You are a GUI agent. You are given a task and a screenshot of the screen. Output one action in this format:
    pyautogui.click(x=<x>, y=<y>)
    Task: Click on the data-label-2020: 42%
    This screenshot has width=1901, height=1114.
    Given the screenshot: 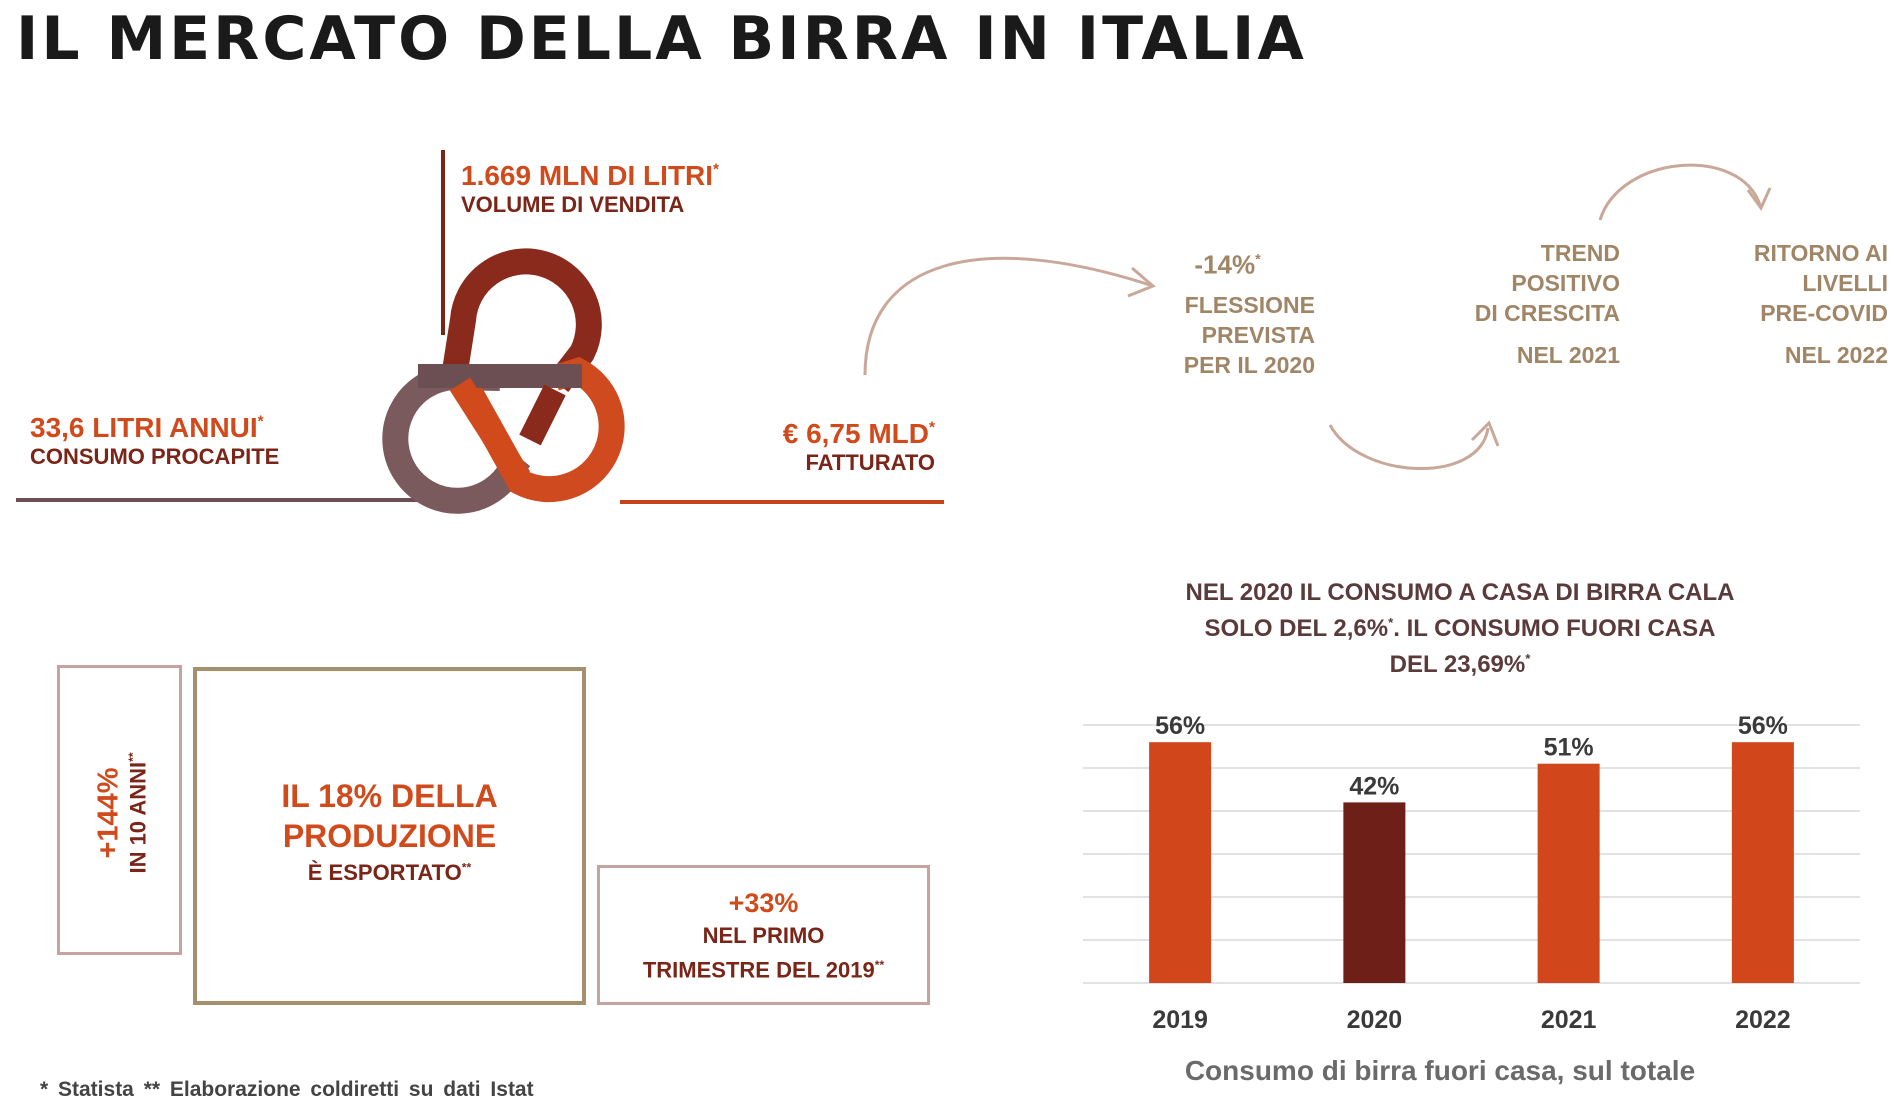 What is the action you would take?
    pyautogui.click(x=1374, y=786)
    